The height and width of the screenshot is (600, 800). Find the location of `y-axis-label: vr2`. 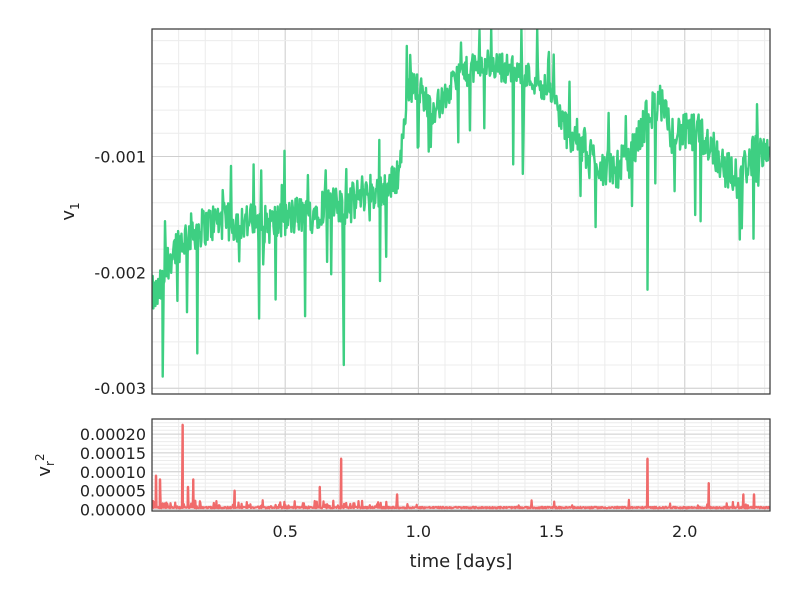

y-axis-label: vr2 is located at coordinates (45, 464).